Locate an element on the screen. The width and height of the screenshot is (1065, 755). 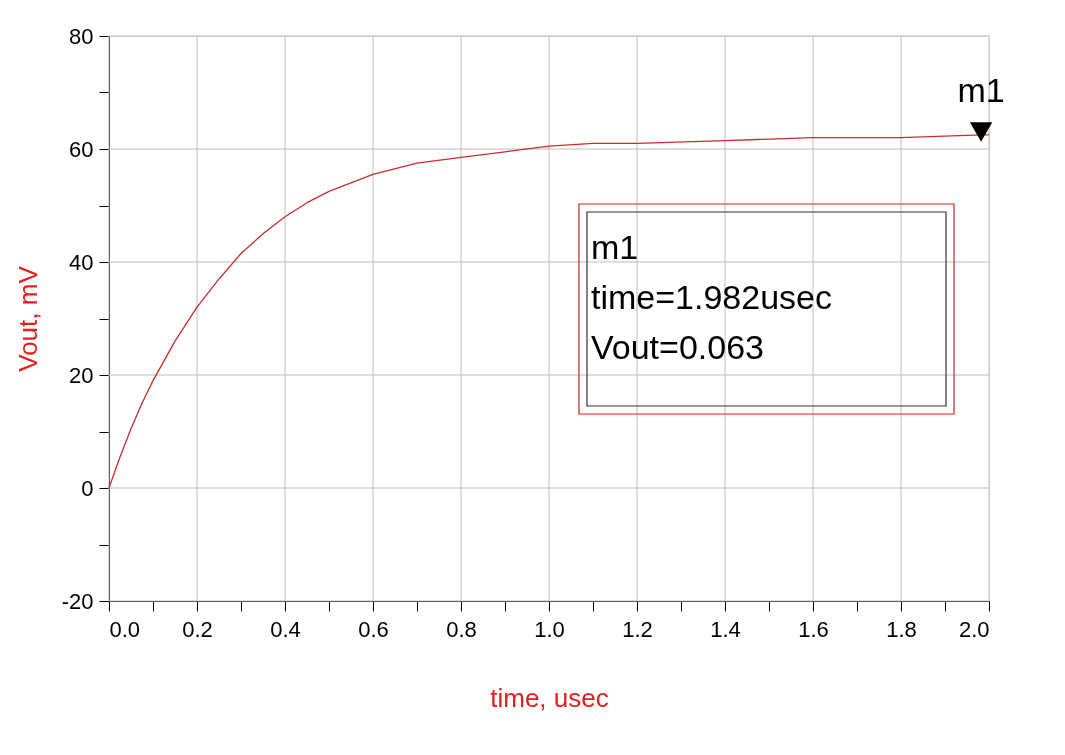
x-tick-label: 1.6 is located at coordinates (813, 629).